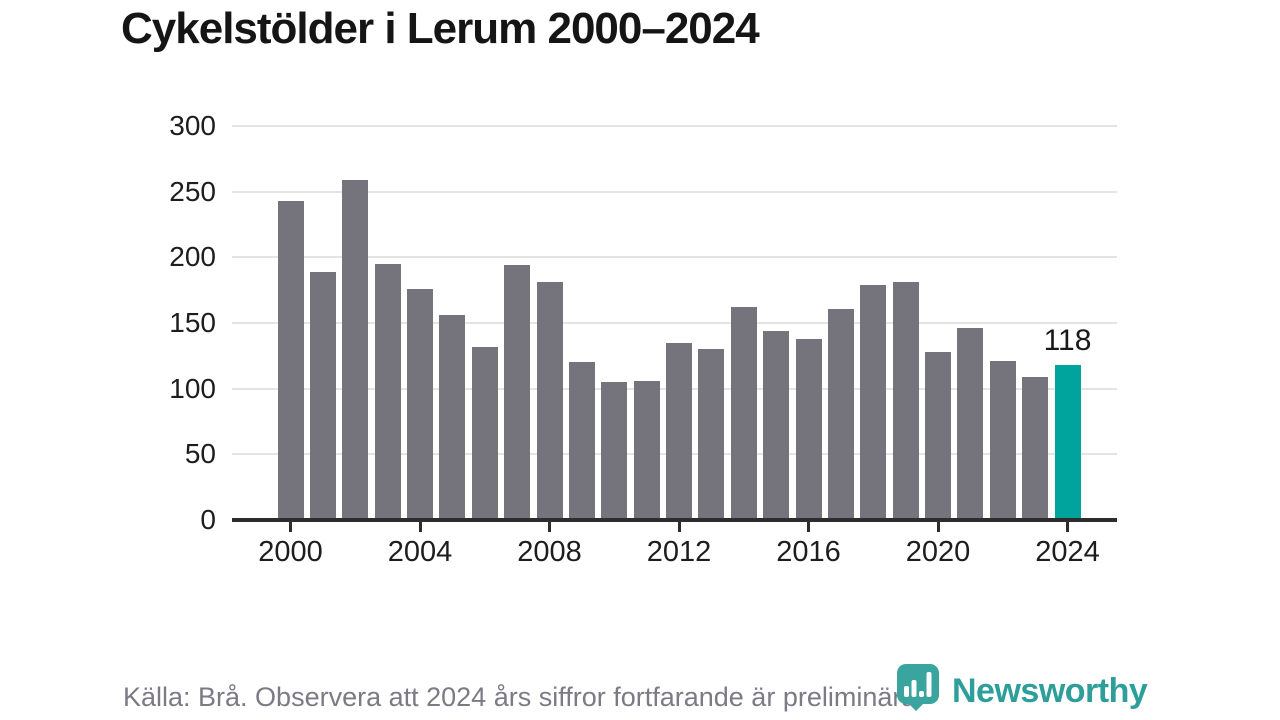  Describe the element at coordinates (440, 28) in the screenshot. I see `chart-title: Cykelstölder i Lerum 2000–2024` at that location.